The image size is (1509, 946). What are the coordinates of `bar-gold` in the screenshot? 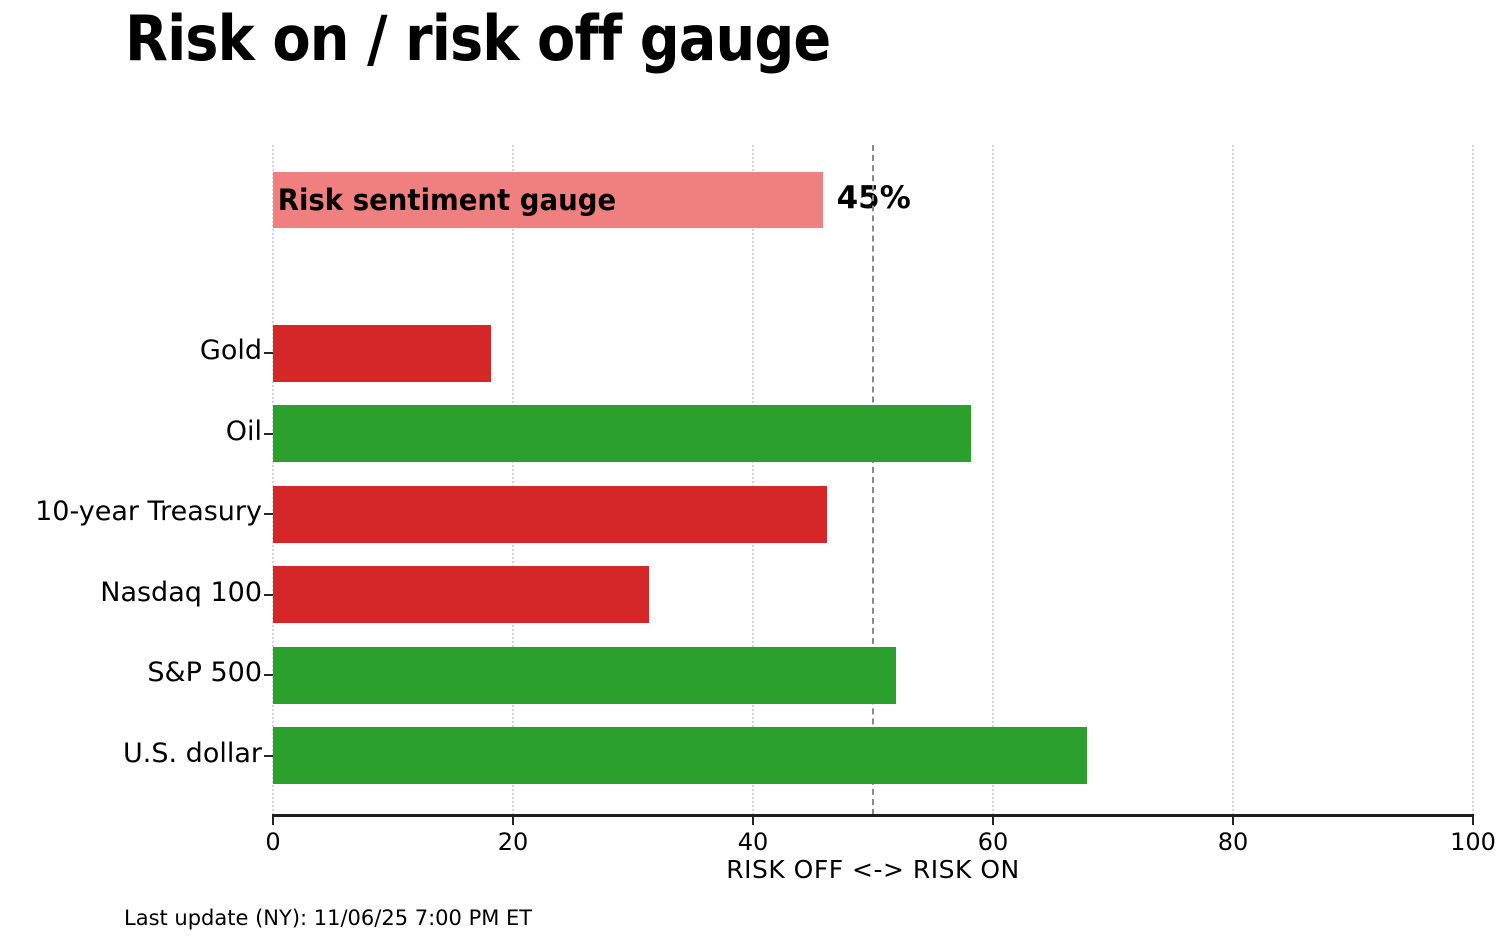 It's located at (382, 353).